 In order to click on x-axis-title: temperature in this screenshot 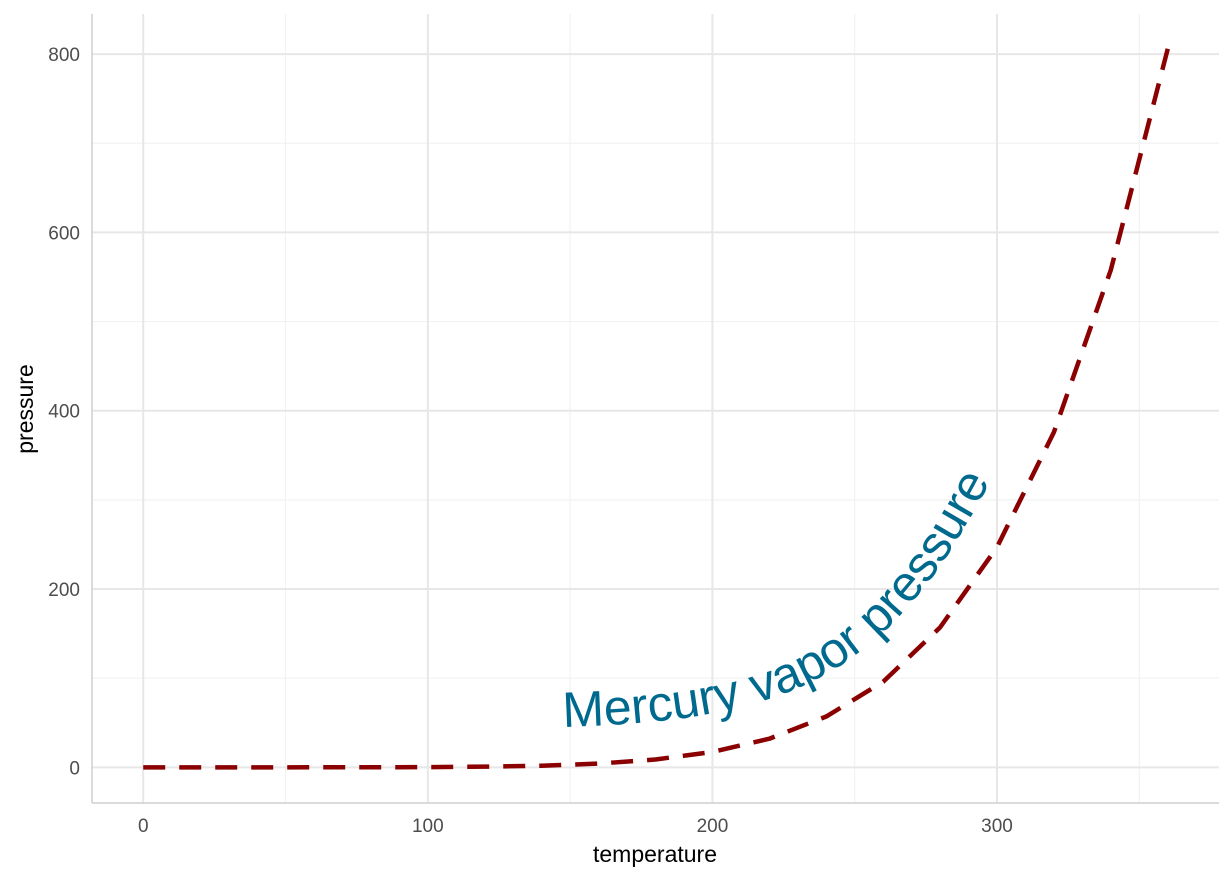, I will do `click(655, 854)`.